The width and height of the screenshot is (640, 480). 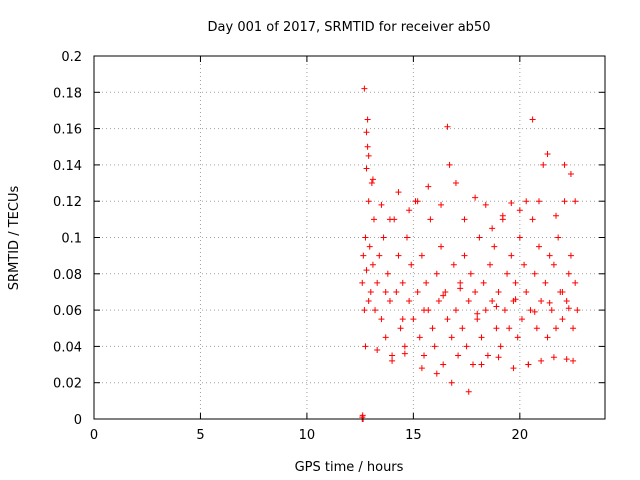 I want to click on y-tick-label: 0.12, so click(x=67, y=202).